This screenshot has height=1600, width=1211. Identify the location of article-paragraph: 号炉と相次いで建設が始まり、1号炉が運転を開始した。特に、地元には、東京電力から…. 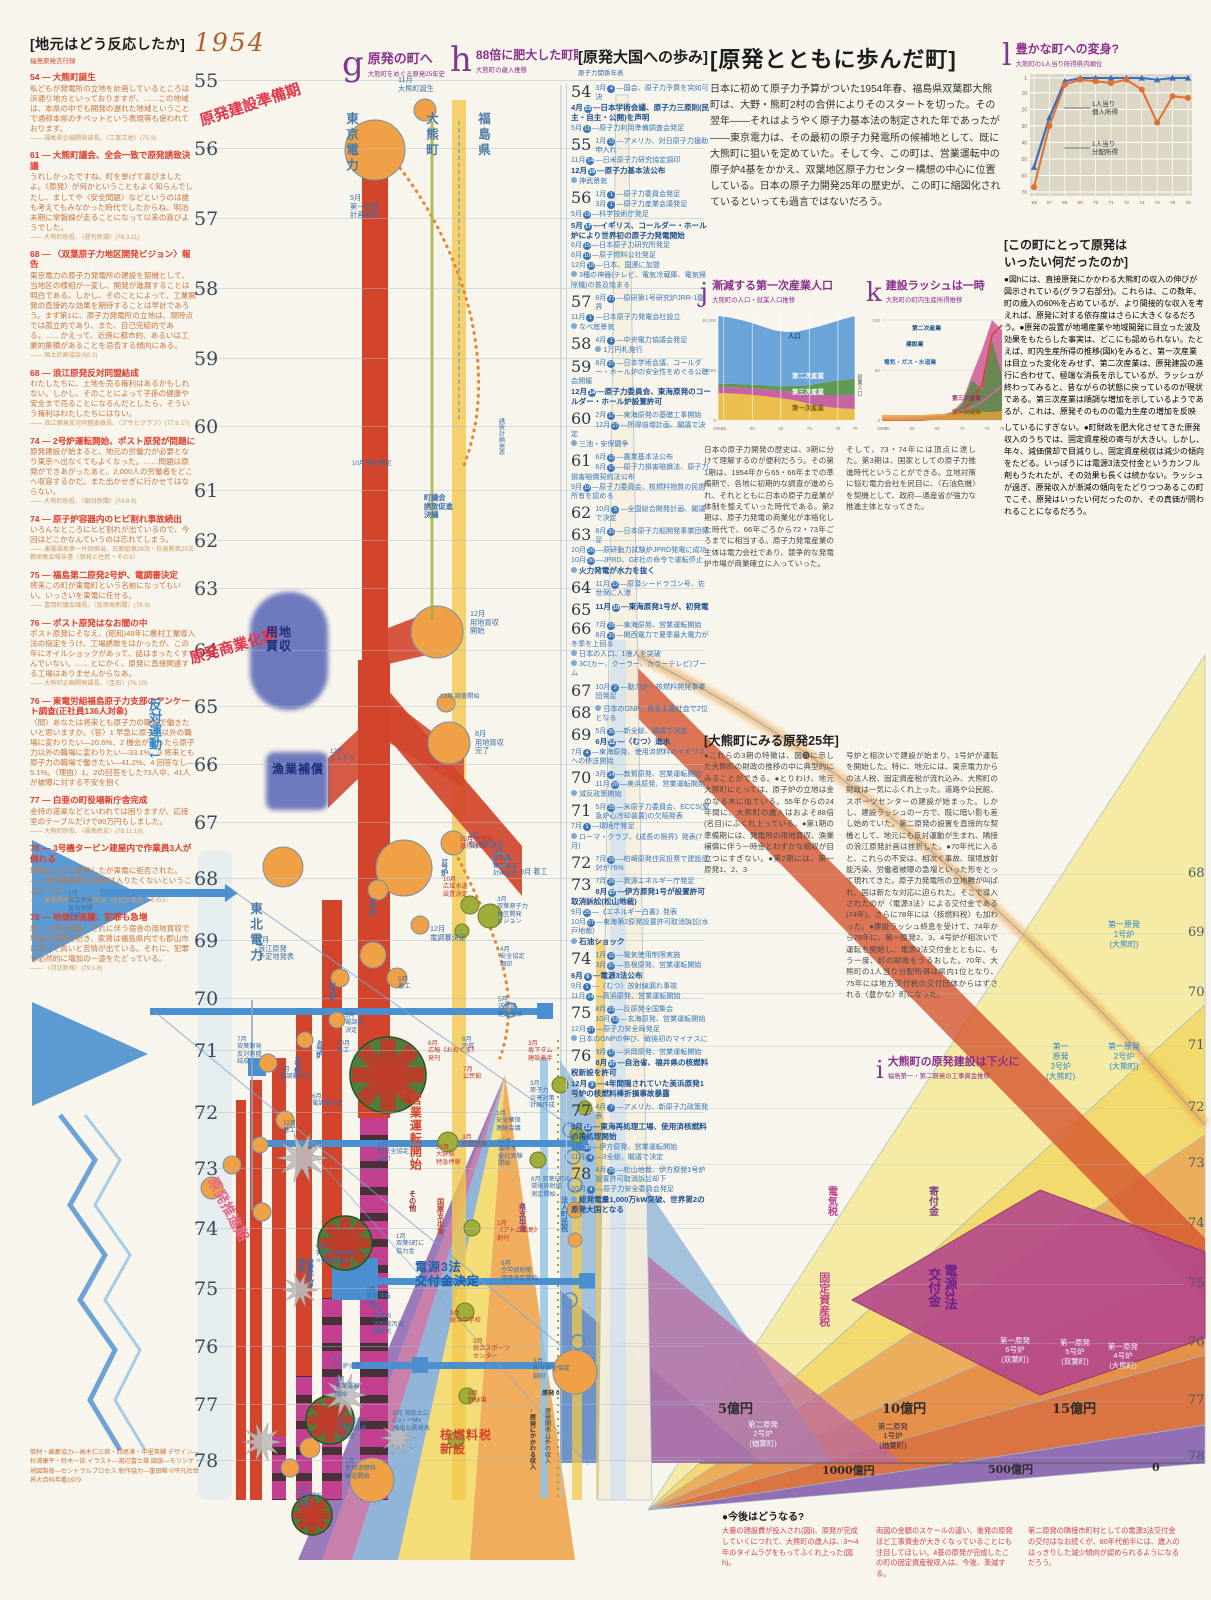
(922, 875).